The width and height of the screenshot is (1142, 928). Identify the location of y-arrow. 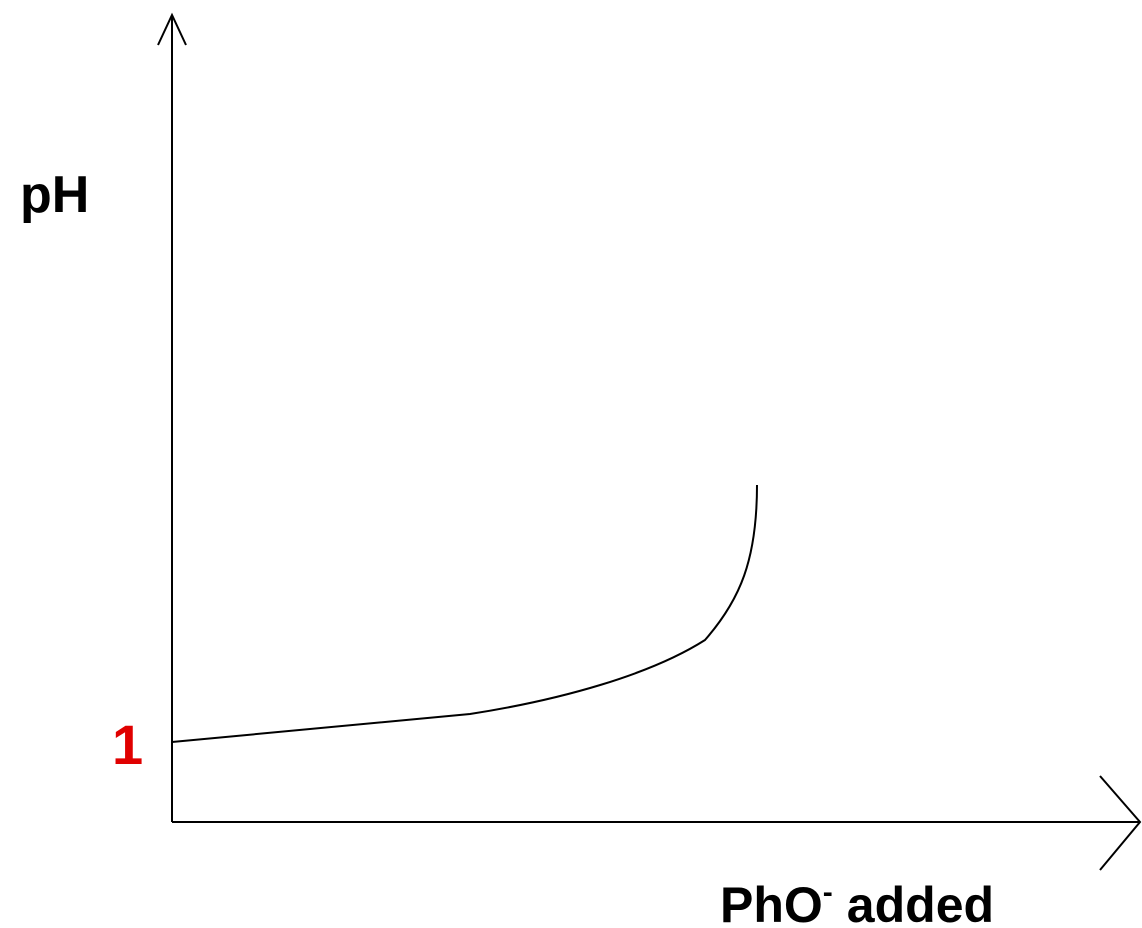
(172, 29).